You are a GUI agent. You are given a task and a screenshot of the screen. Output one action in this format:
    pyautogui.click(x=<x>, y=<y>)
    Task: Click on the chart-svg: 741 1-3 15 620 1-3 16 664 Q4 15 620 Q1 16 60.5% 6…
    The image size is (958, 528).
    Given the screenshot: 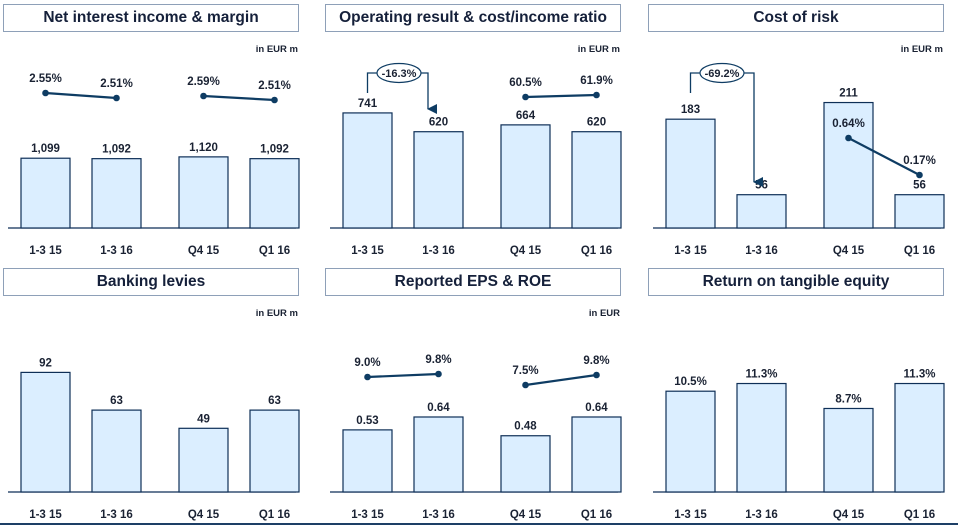 What is the action you would take?
    pyautogui.click(x=476, y=159)
    